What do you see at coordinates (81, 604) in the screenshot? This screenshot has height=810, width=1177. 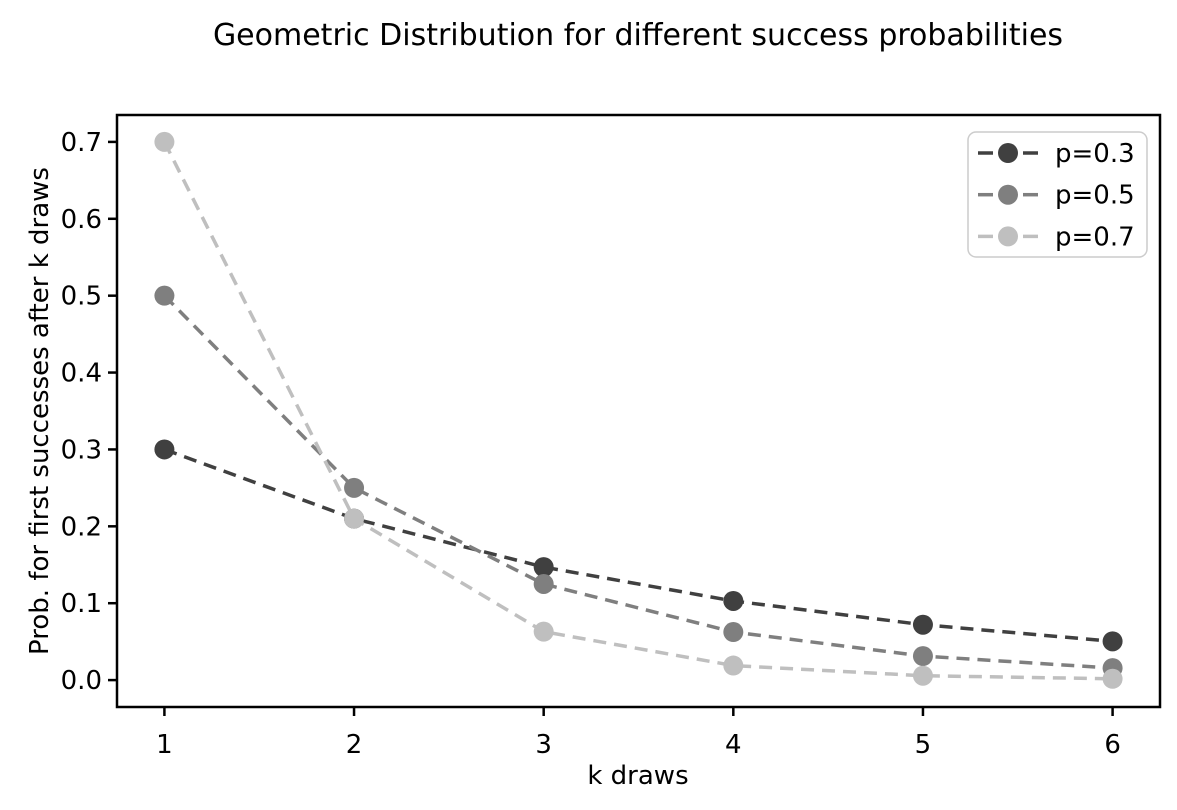 I see `y-tick-label: 0.1` at bounding box center [81, 604].